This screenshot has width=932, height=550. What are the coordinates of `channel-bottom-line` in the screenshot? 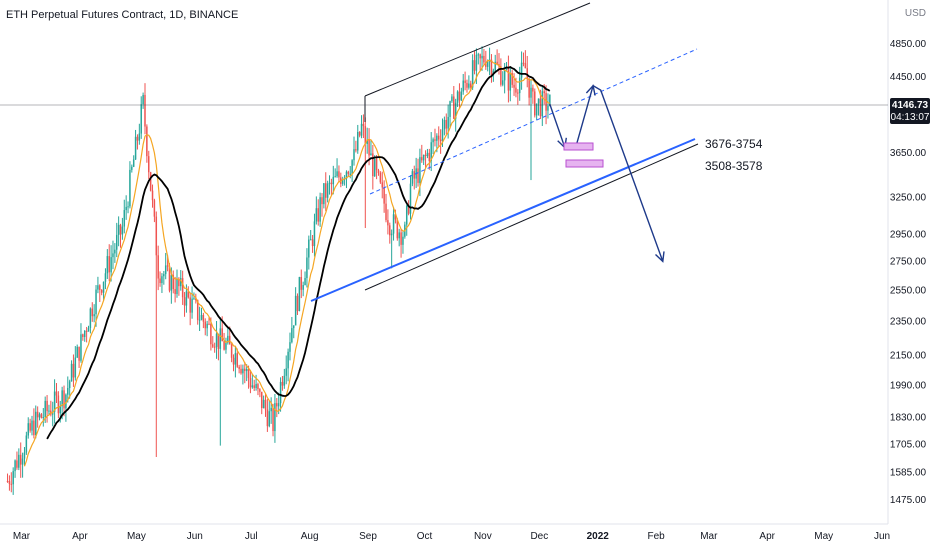 It's located at (531, 217).